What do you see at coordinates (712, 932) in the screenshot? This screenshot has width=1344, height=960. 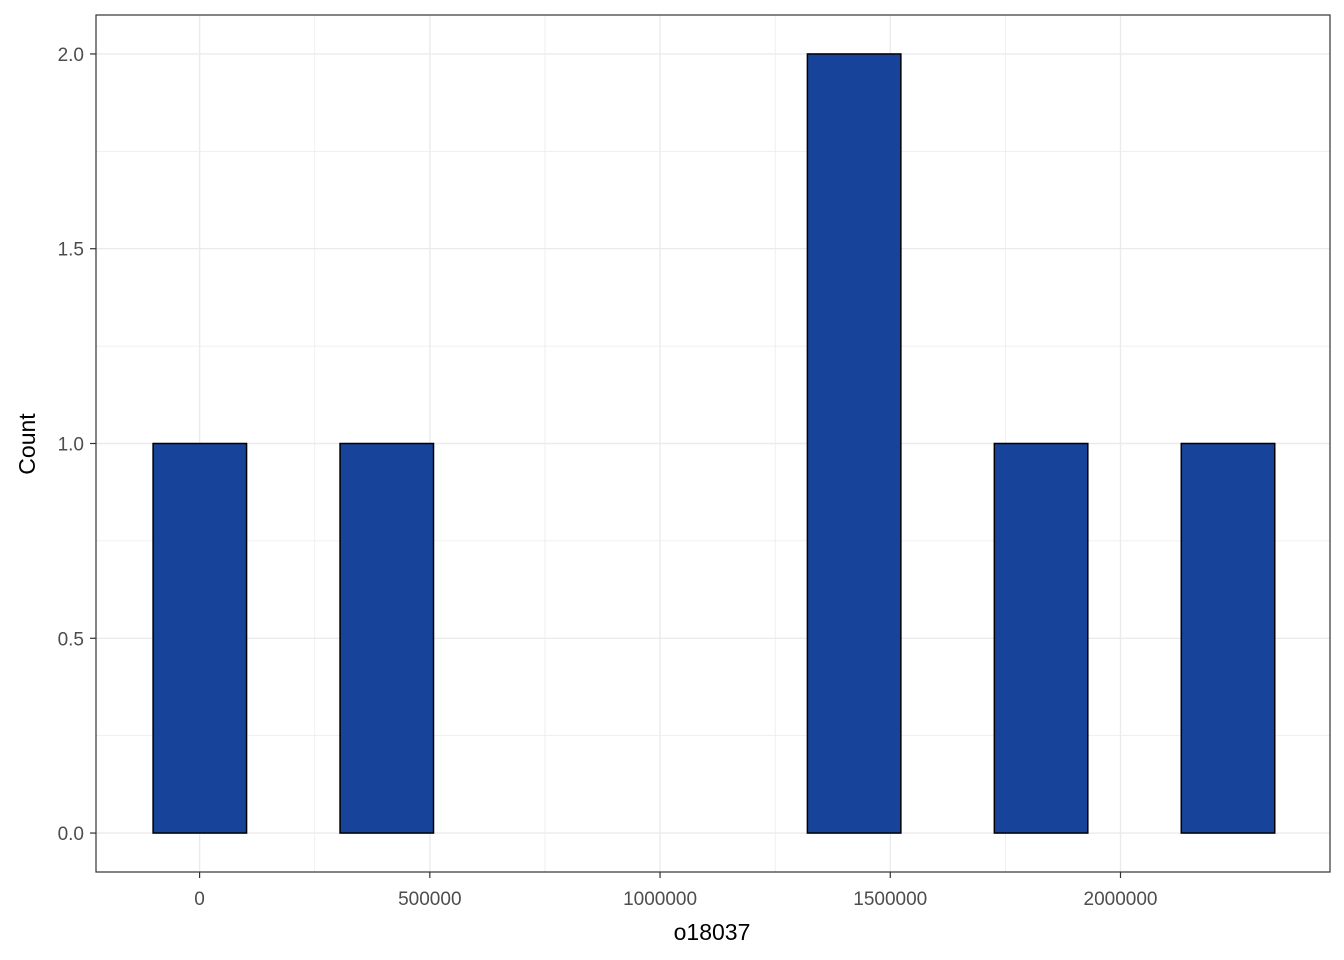 I see `x-axis-title: o18037` at bounding box center [712, 932].